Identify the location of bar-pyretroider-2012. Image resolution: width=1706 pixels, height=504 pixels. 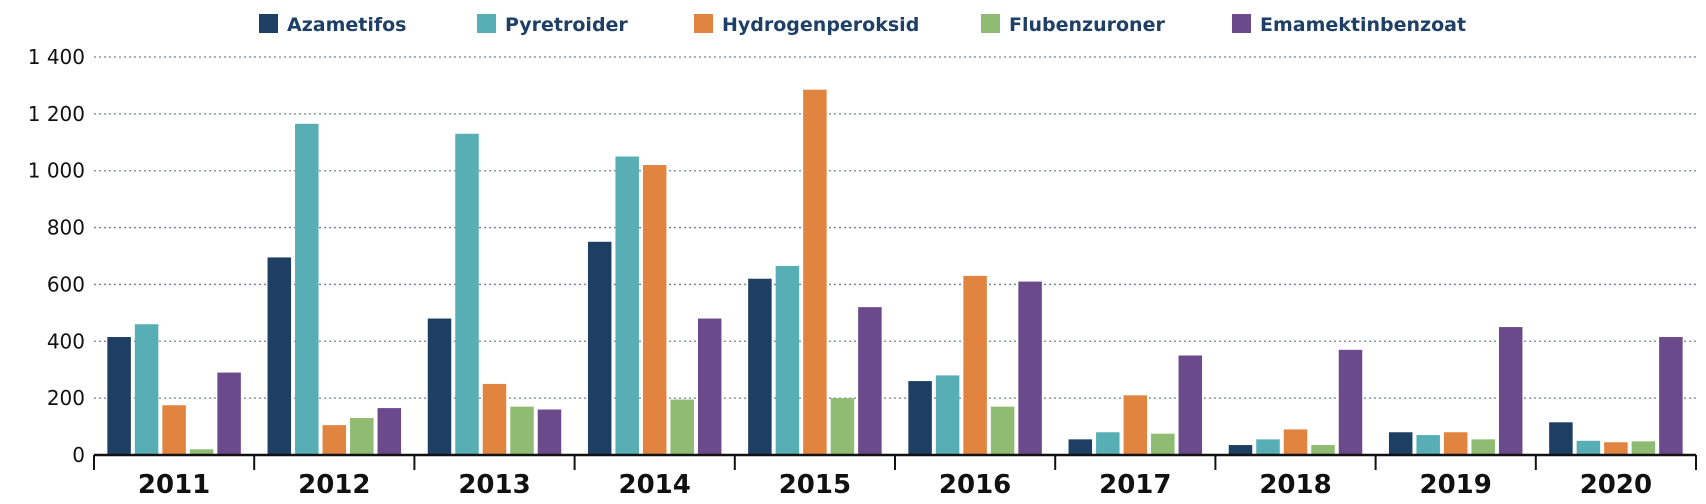
(307, 289).